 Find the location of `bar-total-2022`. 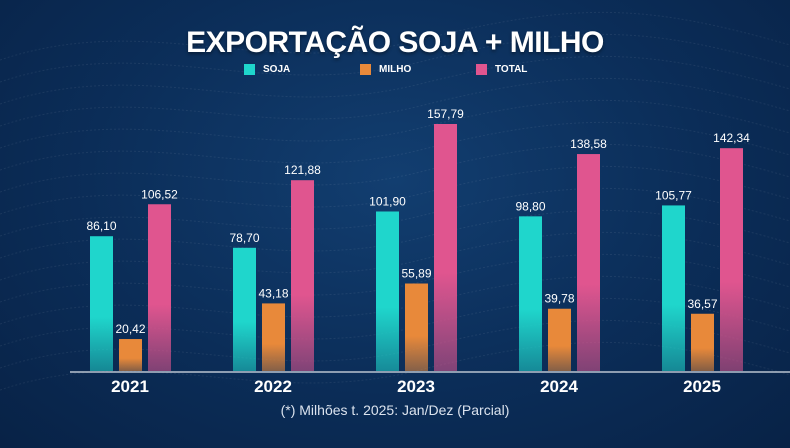

bar-total-2022 is located at coordinates (302, 275).